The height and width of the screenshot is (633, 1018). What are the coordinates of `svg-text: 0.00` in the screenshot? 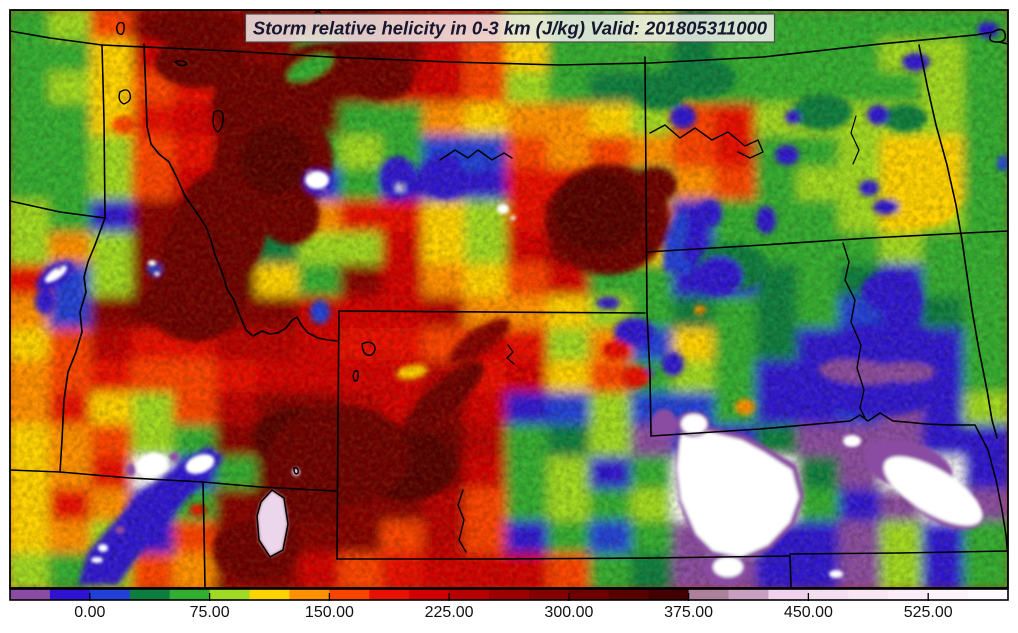 It's located at (89, 612).